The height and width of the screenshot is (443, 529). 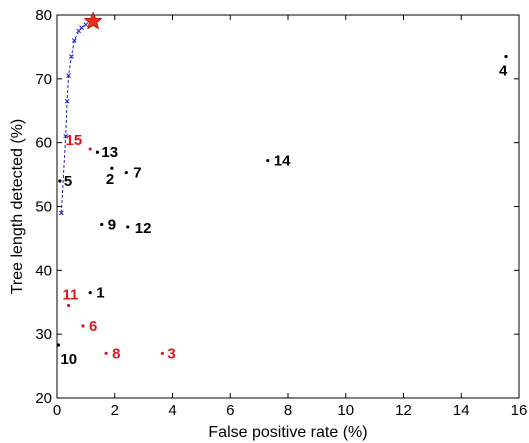 What do you see at coordinates (71, 294) in the screenshot?
I see `point-label: 11` at bounding box center [71, 294].